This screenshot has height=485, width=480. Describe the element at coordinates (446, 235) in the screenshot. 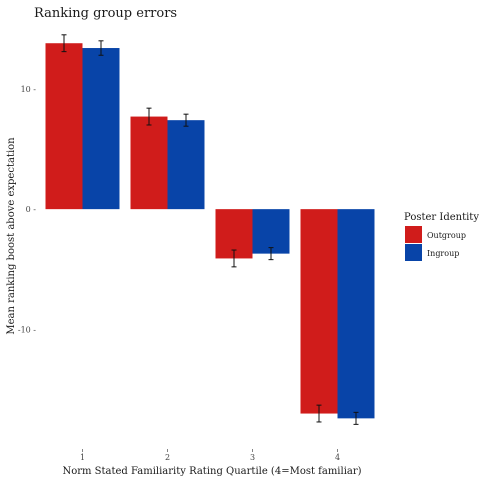

I see `legend-label-outgroup: Outgroup` at that location.